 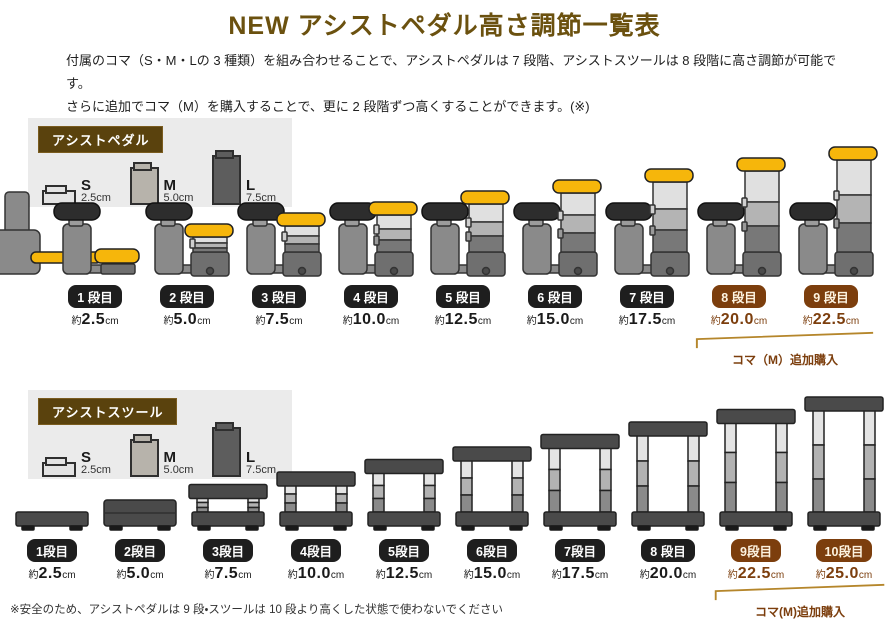 I want to click on height-value: 20.0, so click(x=737, y=319).